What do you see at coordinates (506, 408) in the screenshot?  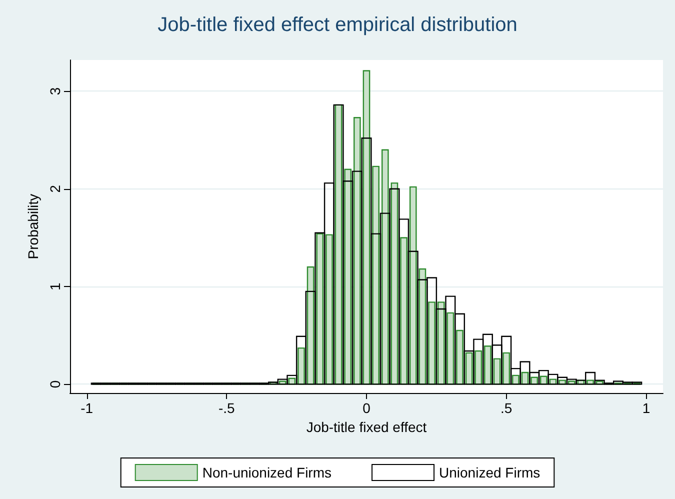 I see `x-tick-label: .5` at bounding box center [506, 408].